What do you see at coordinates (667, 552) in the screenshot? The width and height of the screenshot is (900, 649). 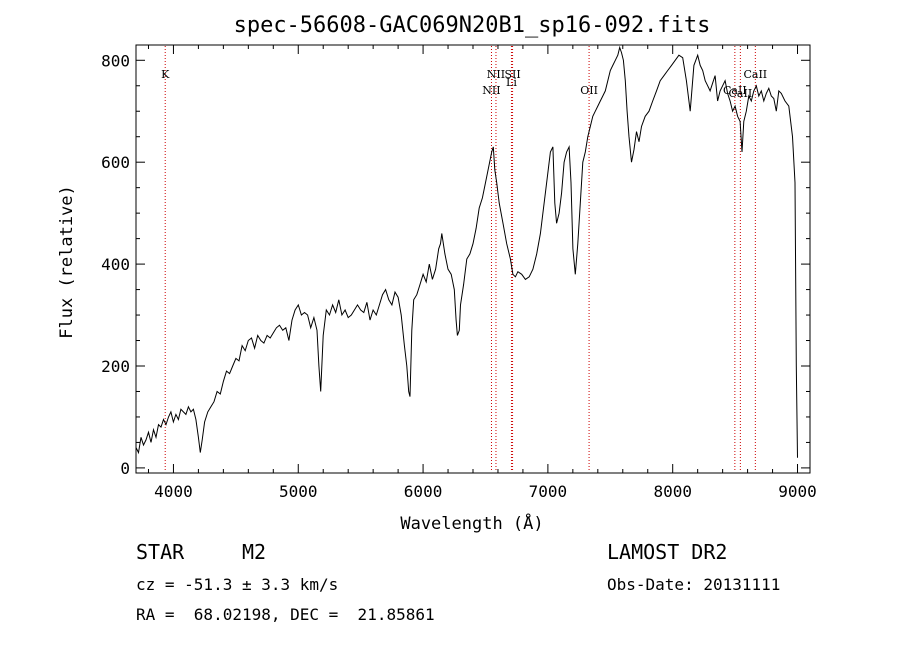 I see `survey-name: LAMOST DR2` at bounding box center [667, 552].